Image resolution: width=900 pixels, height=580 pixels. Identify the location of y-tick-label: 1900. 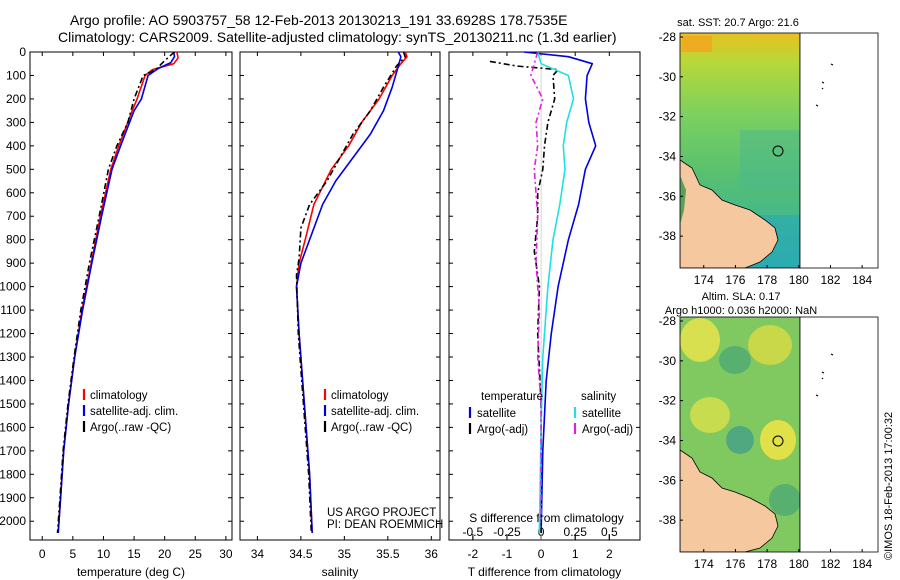
(13, 498).